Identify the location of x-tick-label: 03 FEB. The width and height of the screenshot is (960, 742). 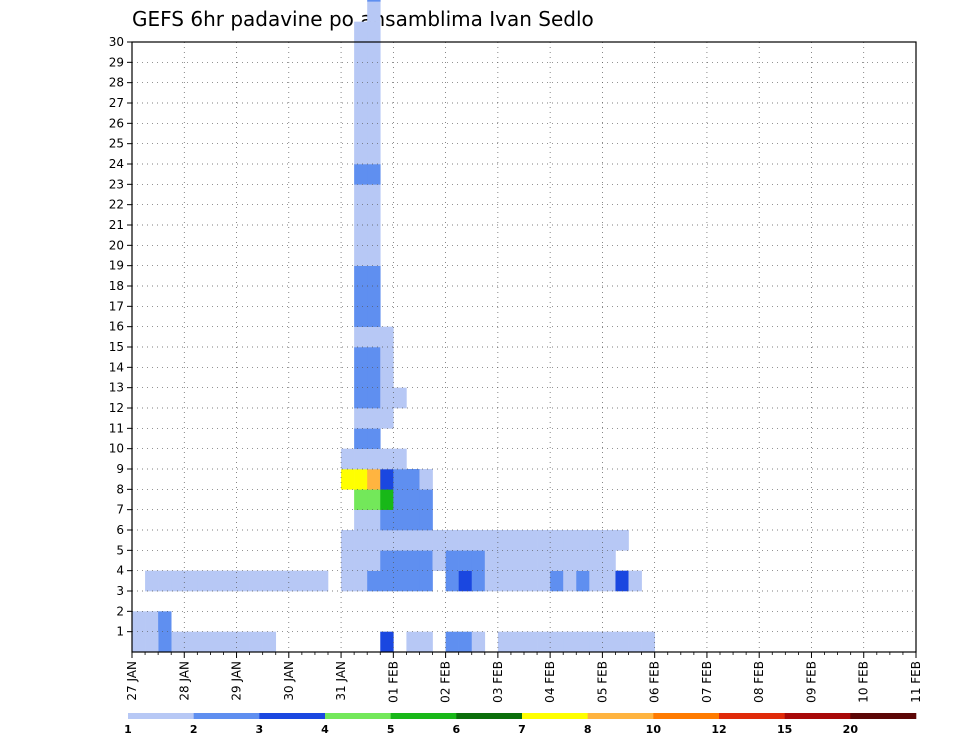
(498, 682).